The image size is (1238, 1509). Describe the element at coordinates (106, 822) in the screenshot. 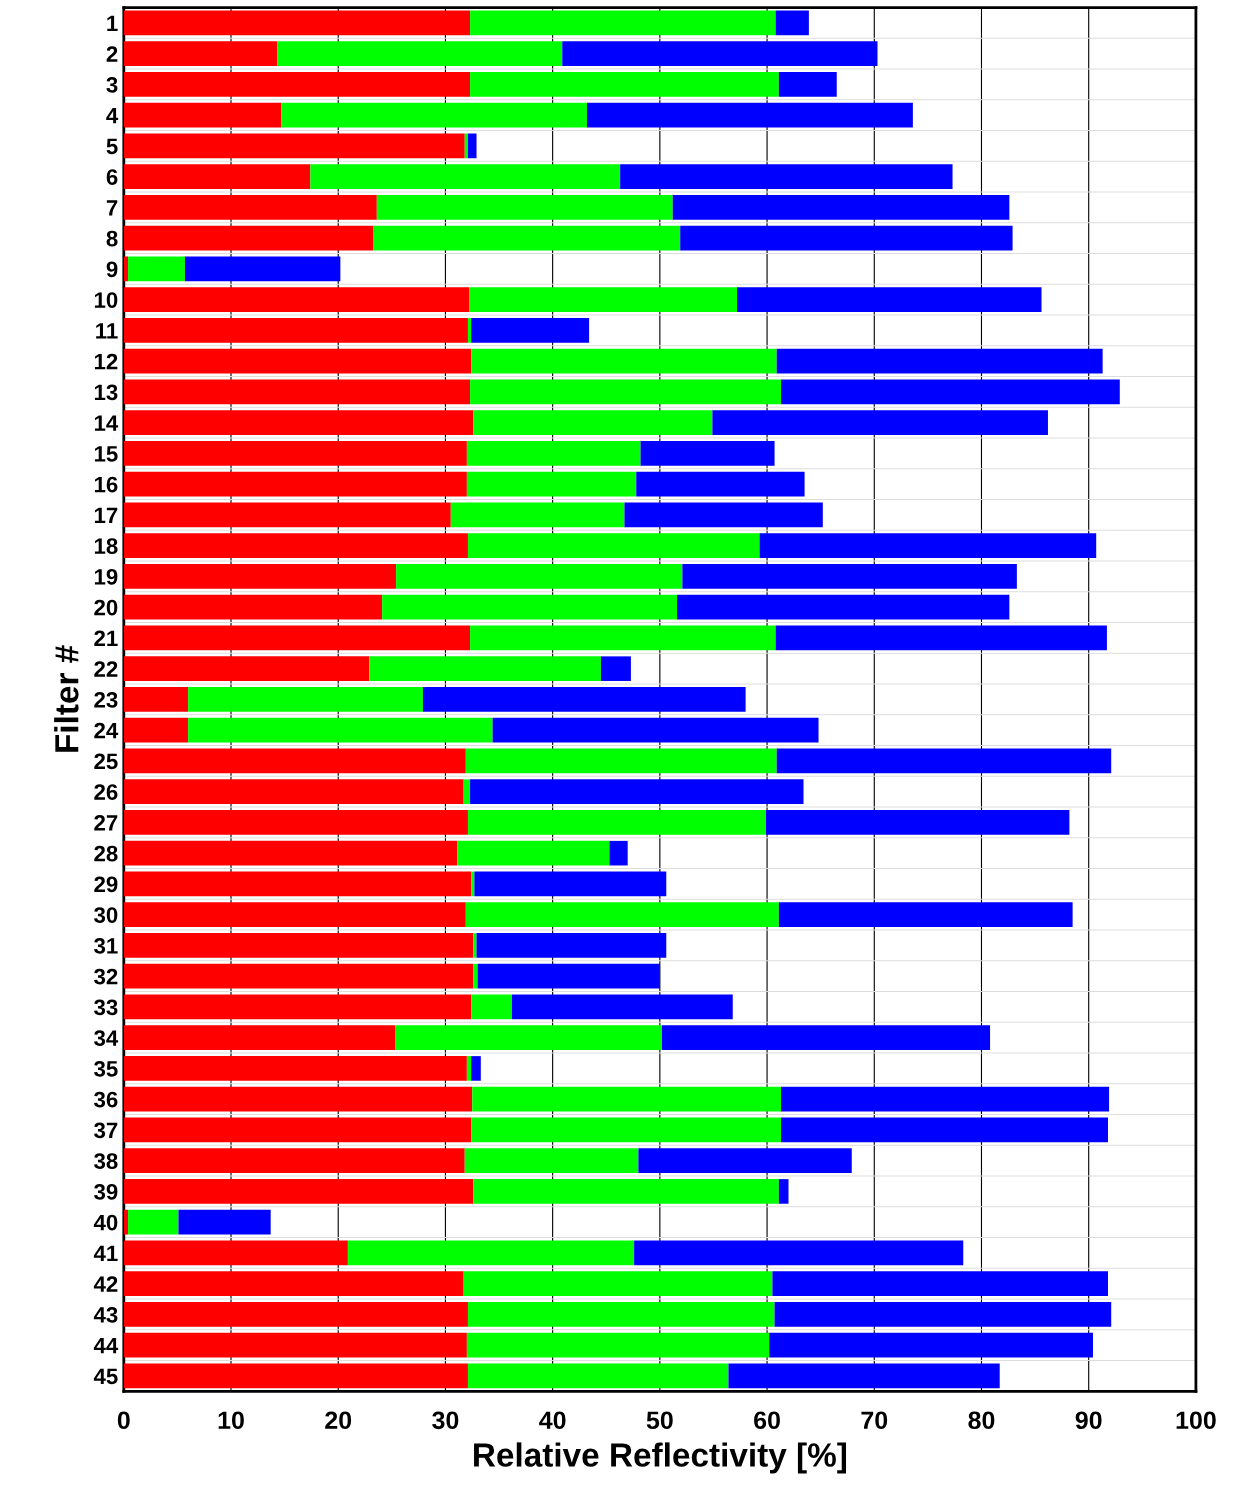

I see `y-tick-label: 27` at that location.